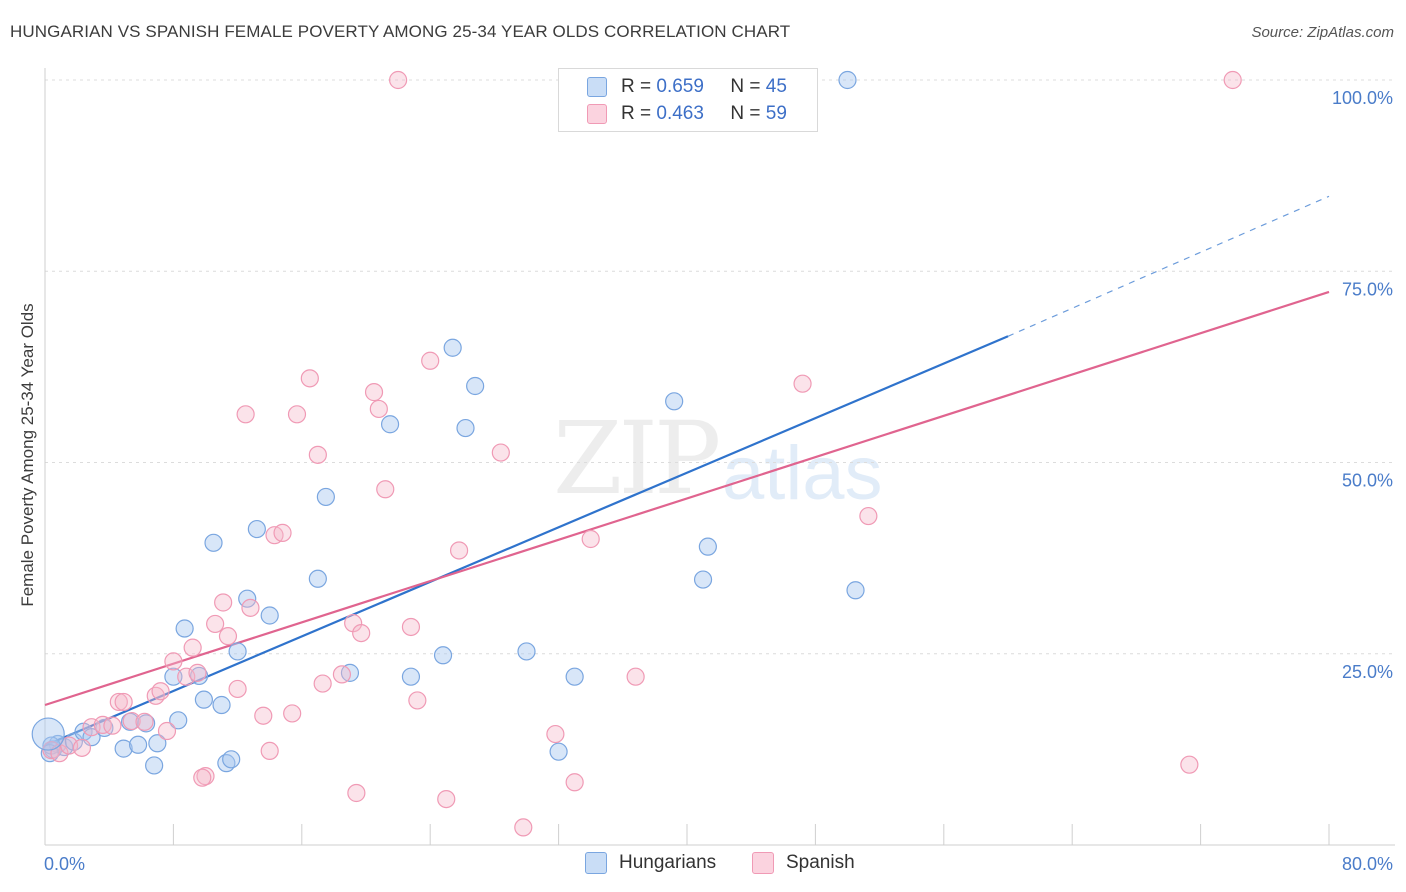 The width and height of the screenshot is (1406, 892). What do you see at coordinates (1367, 289) in the screenshot?
I see `y-tick-label: 75.0%` at bounding box center [1367, 289].